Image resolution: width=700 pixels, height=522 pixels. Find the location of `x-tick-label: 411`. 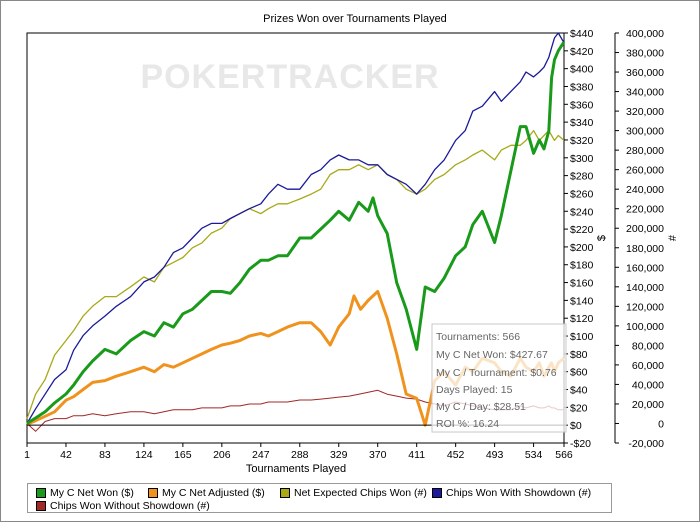

x-tick-label: 411 is located at coordinates (416, 455).